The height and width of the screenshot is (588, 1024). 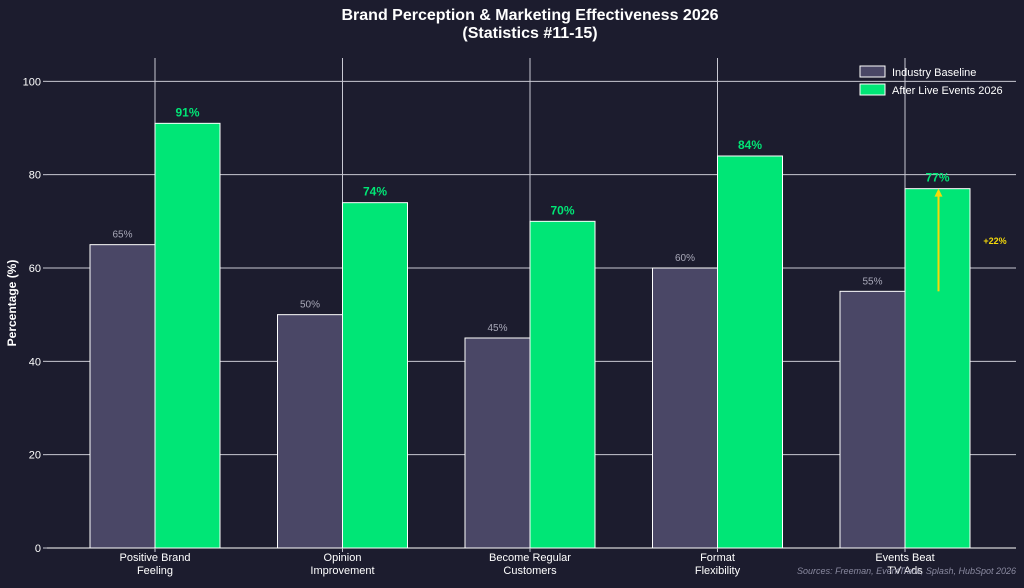 What do you see at coordinates (155, 571) in the screenshot?
I see `x-tick-label: Feeling` at bounding box center [155, 571].